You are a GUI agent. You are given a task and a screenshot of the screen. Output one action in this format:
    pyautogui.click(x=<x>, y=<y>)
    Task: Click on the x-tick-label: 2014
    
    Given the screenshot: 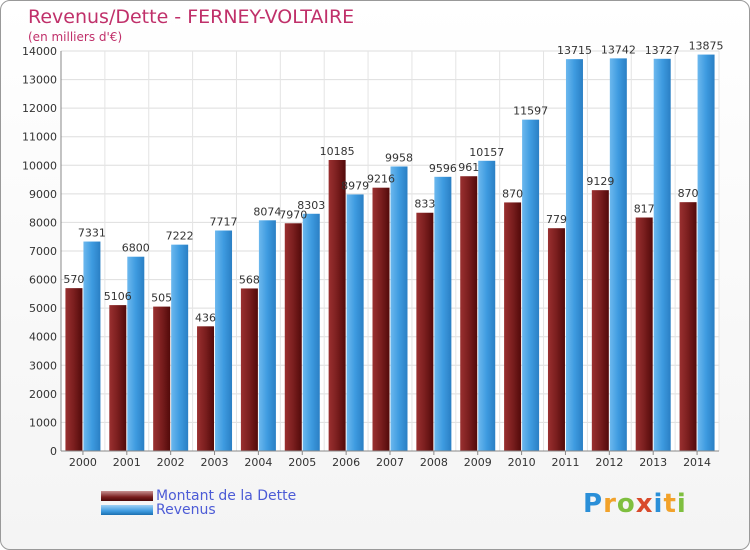 What is the action you would take?
    pyautogui.click(x=697, y=462)
    